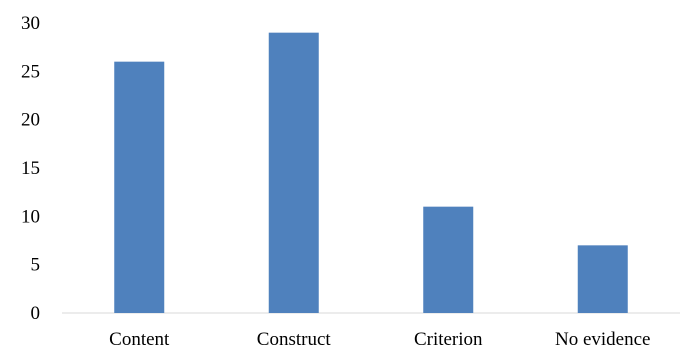 This screenshot has width=685, height=355. What do you see at coordinates (379, 339) in the screenshot?
I see `x-axis-category-labels: Content Construct Criterion No evidence` at bounding box center [379, 339].